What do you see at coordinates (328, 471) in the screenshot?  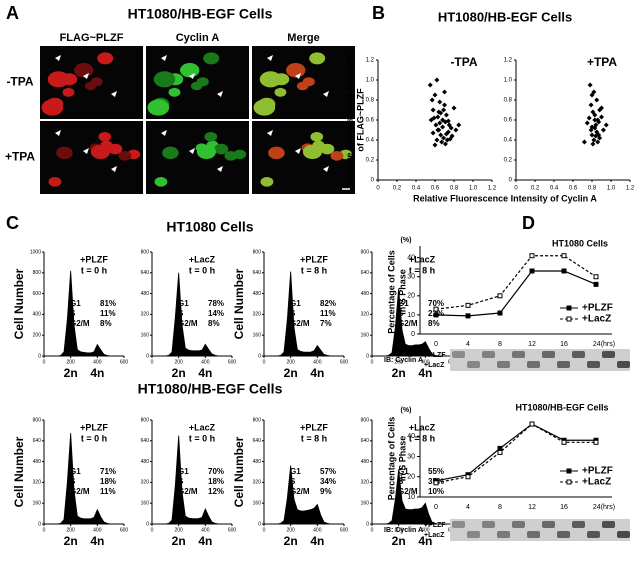 I see `percent: 57%` at bounding box center [328, 471].